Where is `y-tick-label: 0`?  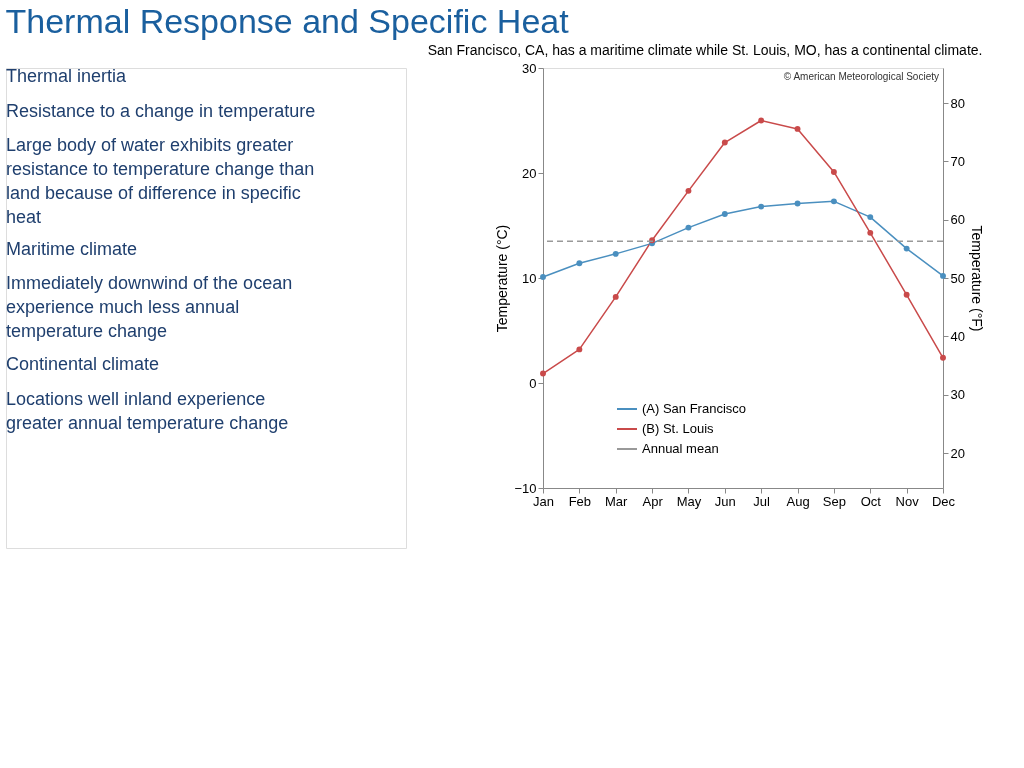 y-tick-label: 0 is located at coordinates (533, 383).